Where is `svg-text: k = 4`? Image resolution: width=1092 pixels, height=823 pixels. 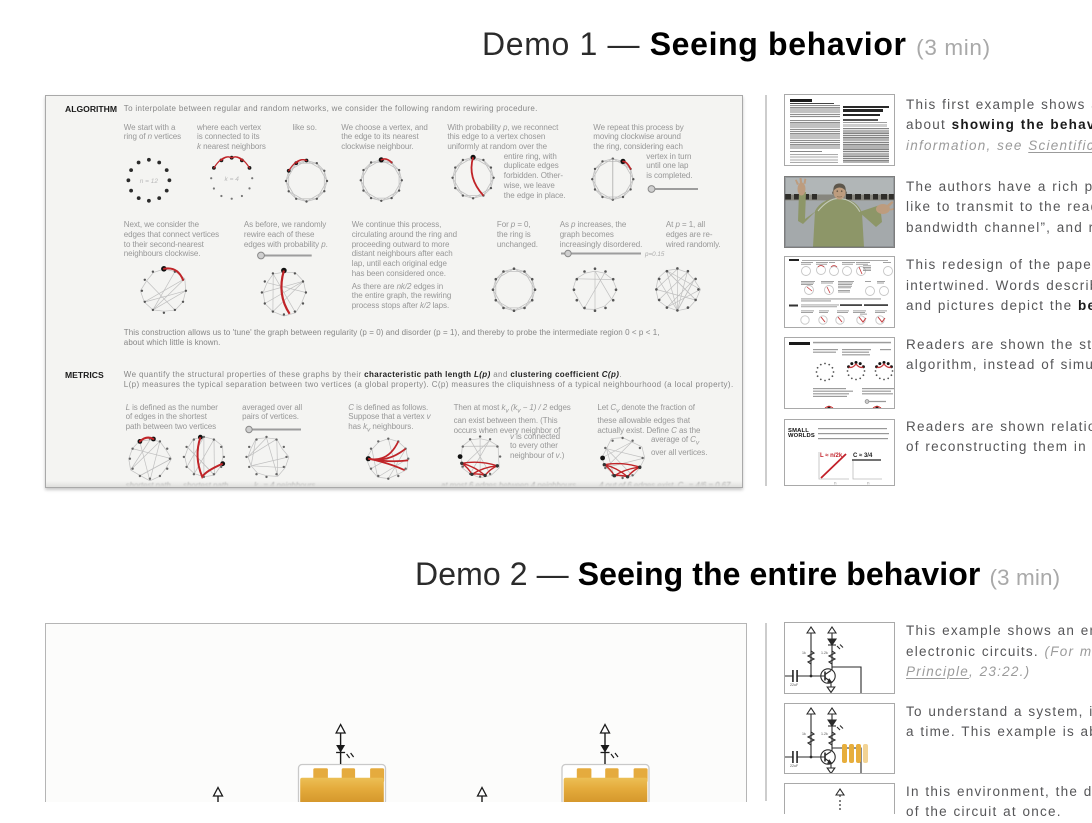
svg-text: k = 4 is located at coordinates (232, 179).